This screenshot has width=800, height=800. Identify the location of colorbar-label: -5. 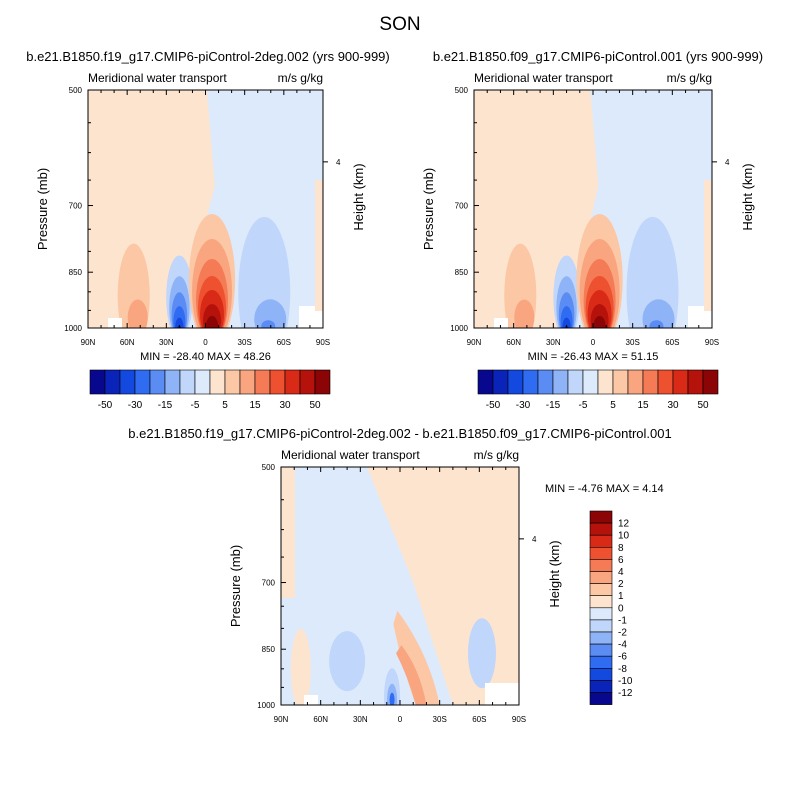
(195, 405).